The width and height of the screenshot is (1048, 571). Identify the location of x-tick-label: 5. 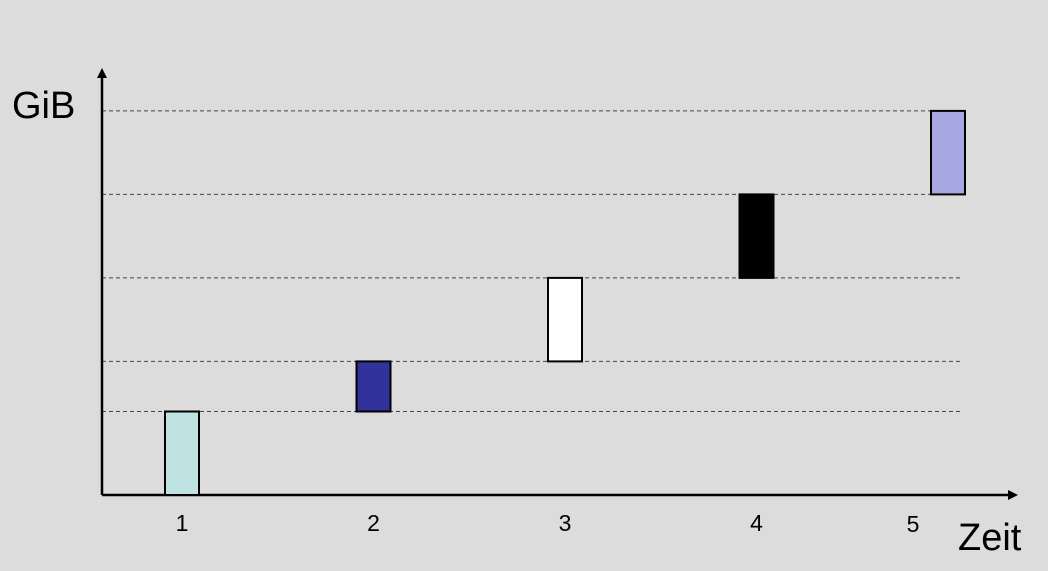
(913, 524).